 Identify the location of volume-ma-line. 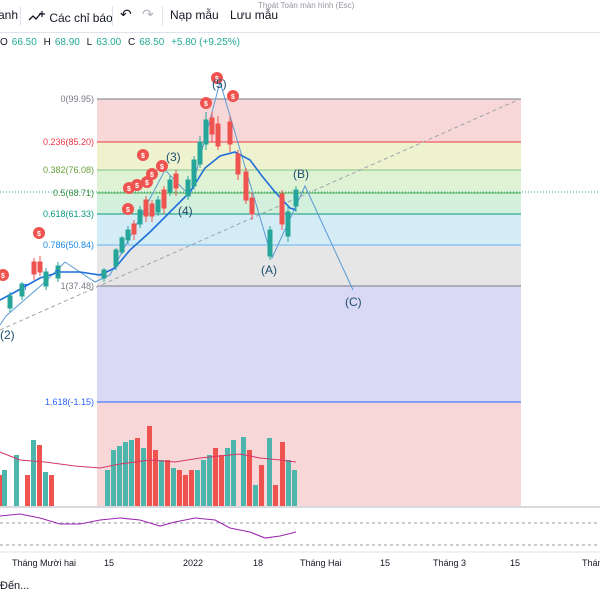
(148, 460).